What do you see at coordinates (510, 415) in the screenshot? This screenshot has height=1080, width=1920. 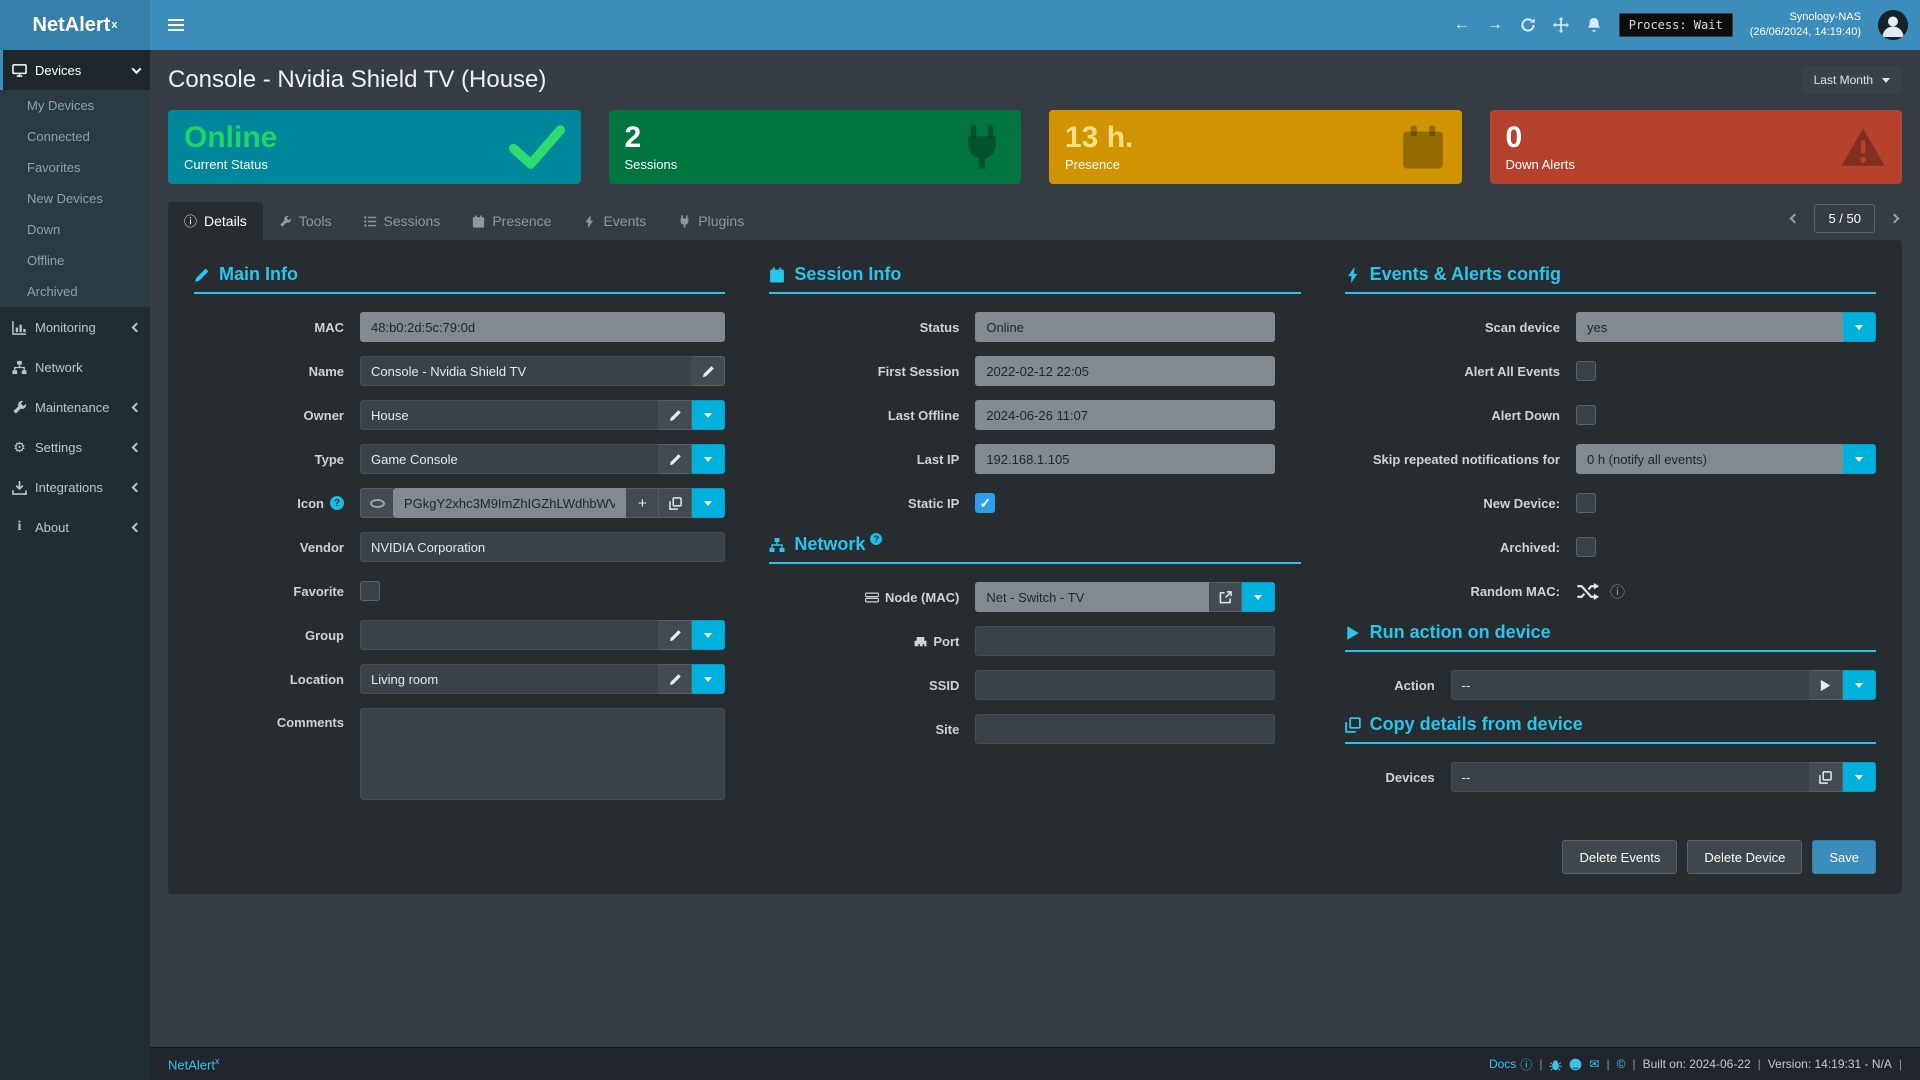 I see `owner-field` at bounding box center [510, 415].